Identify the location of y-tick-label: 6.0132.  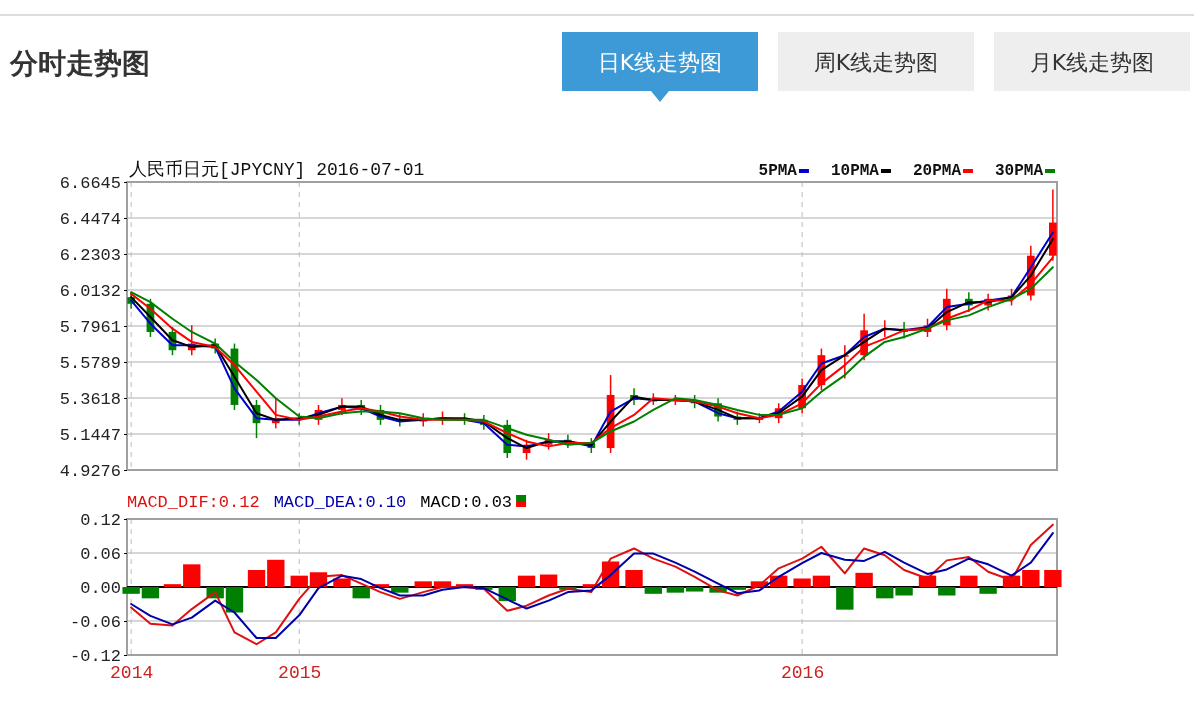
(90, 291).